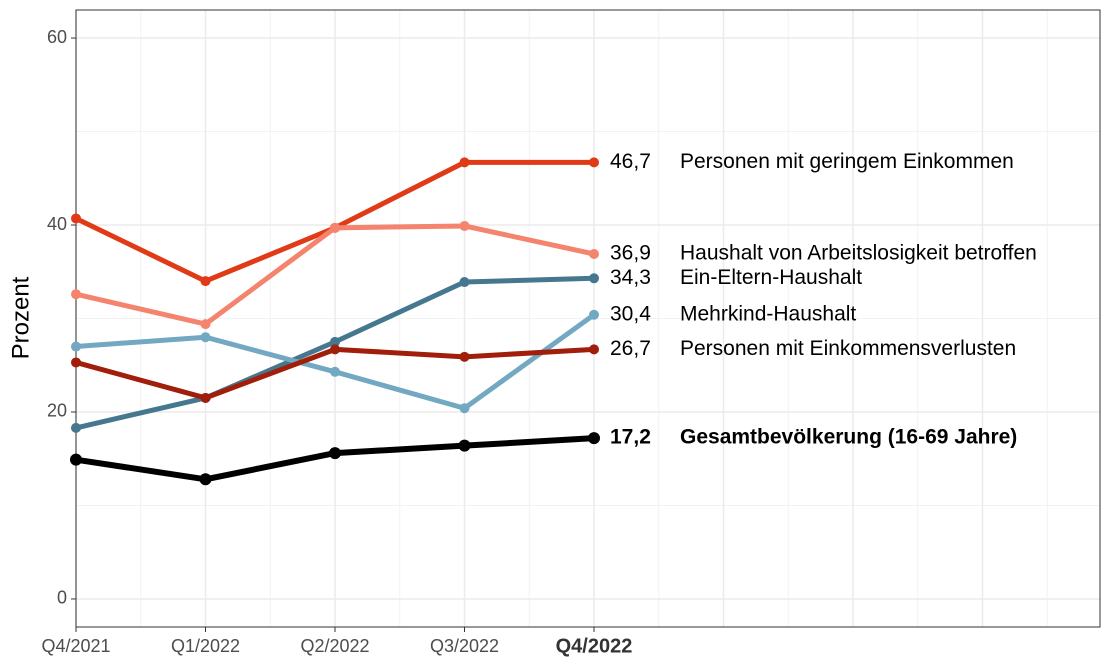 The height and width of the screenshot is (664, 1101). What do you see at coordinates (57, 37) in the screenshot?
I see `y-tick-label: 60` at bounding box center [57, 37].